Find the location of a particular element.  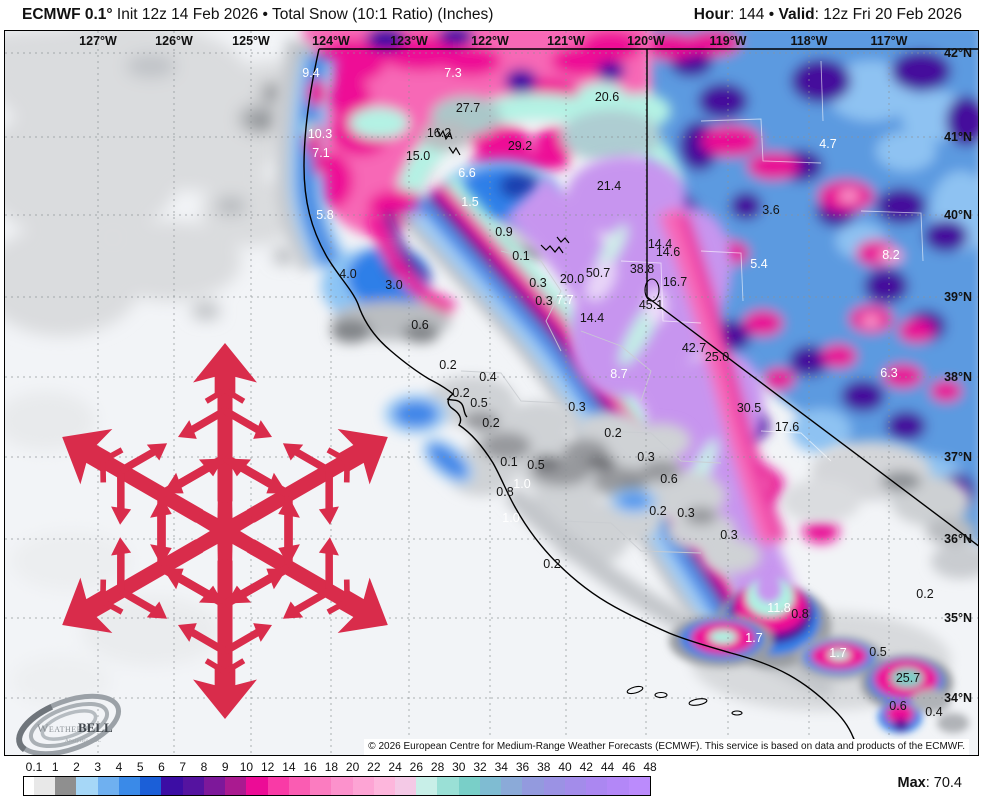

colorbar-tick: 14 is located at coordinates (289, 767).